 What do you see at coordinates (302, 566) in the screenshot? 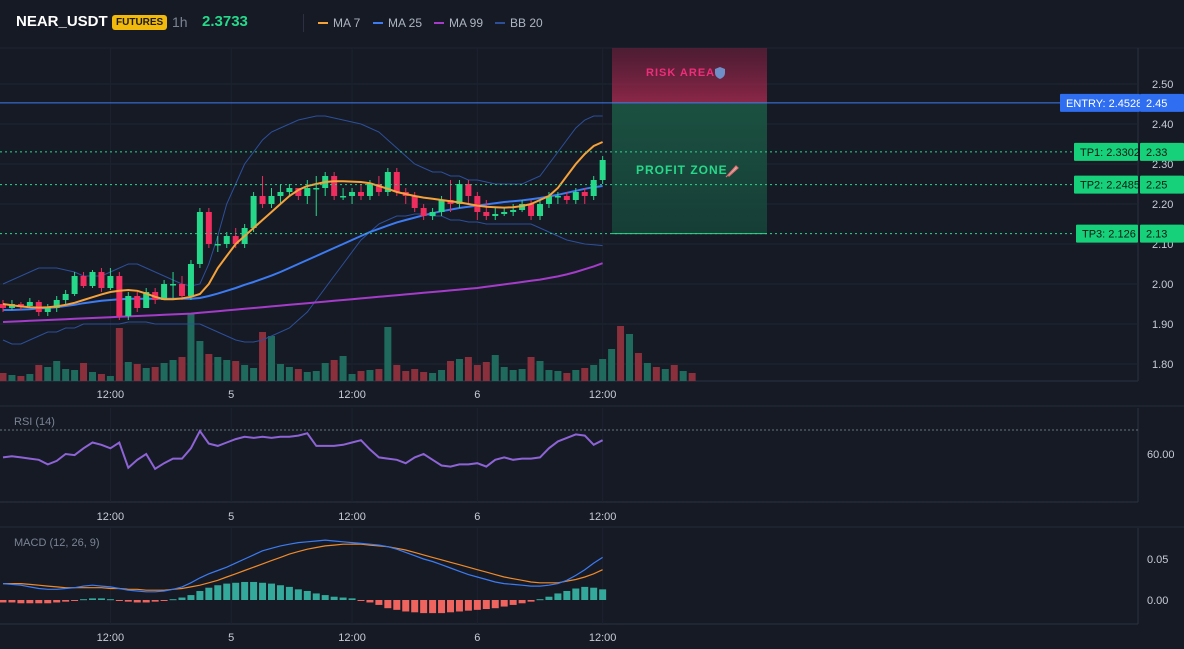
I see `macd-line` at bounding box center [302, 566].